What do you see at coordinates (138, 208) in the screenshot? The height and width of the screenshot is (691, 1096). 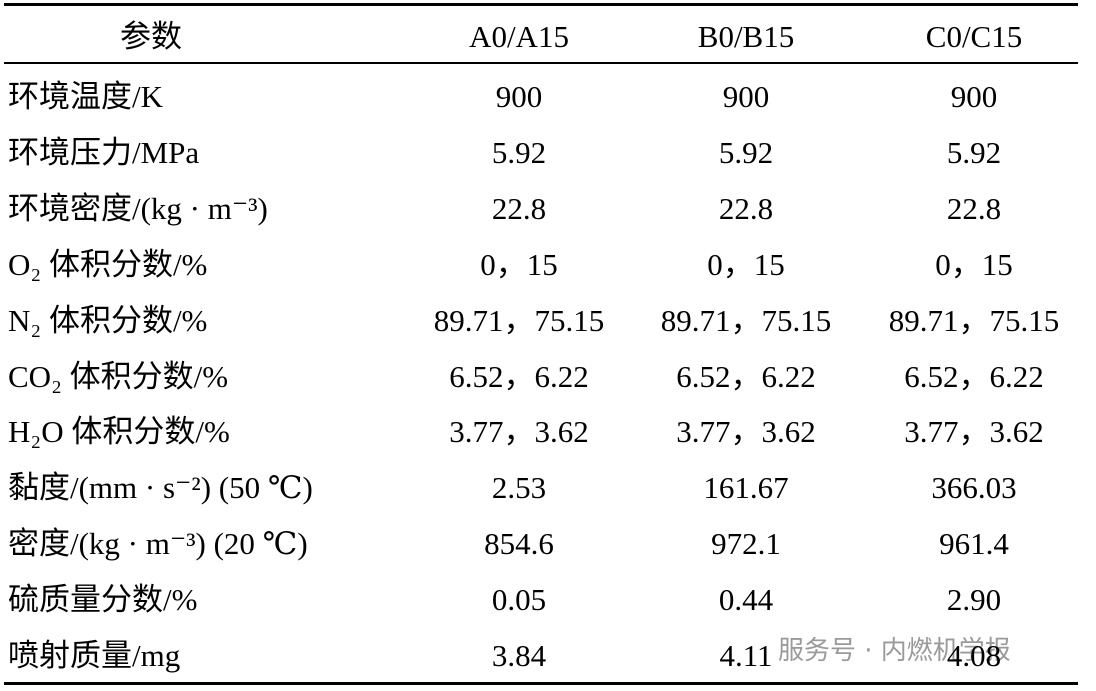 I see `row-label: 环境密度/(kg · m⁻³)` at bounding box center [138, 208].